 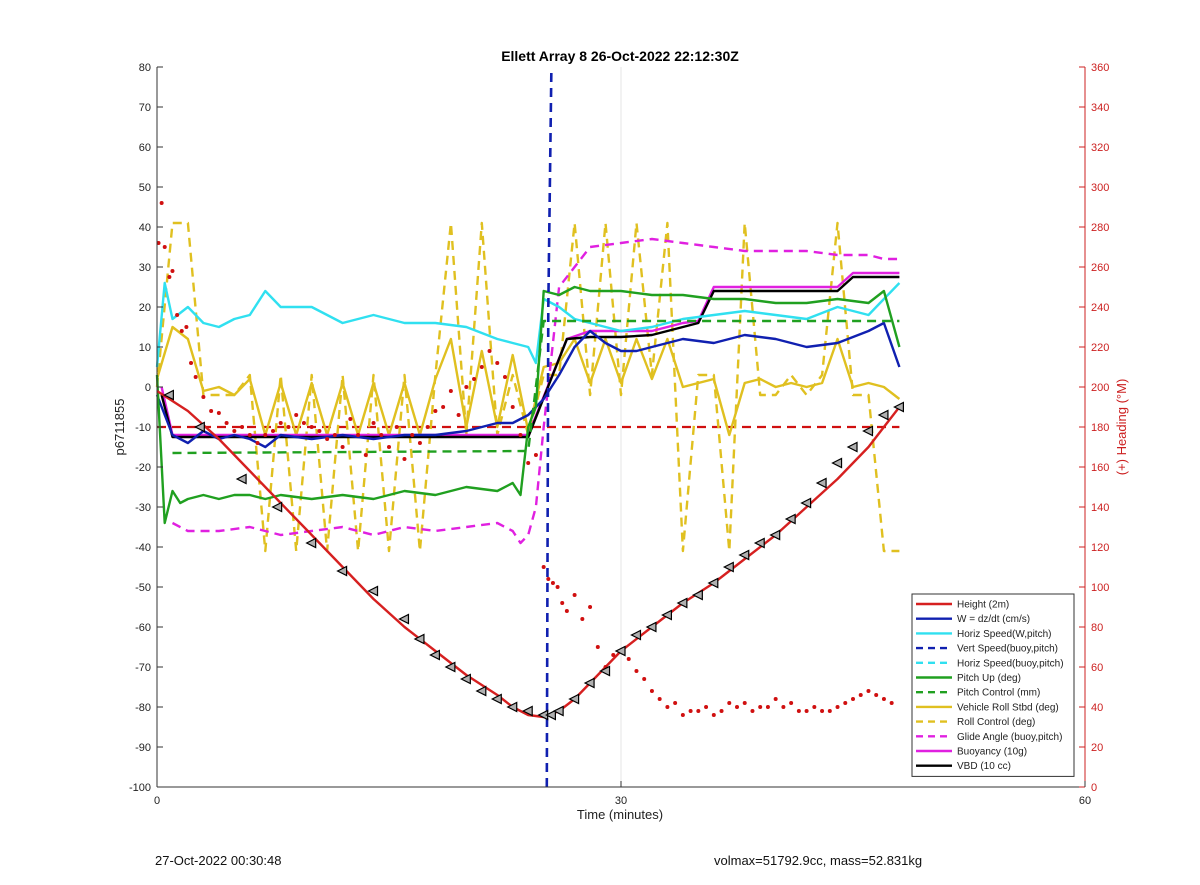 I want to click on right-y-tick-label: 140, so click(x=1100, y=508).